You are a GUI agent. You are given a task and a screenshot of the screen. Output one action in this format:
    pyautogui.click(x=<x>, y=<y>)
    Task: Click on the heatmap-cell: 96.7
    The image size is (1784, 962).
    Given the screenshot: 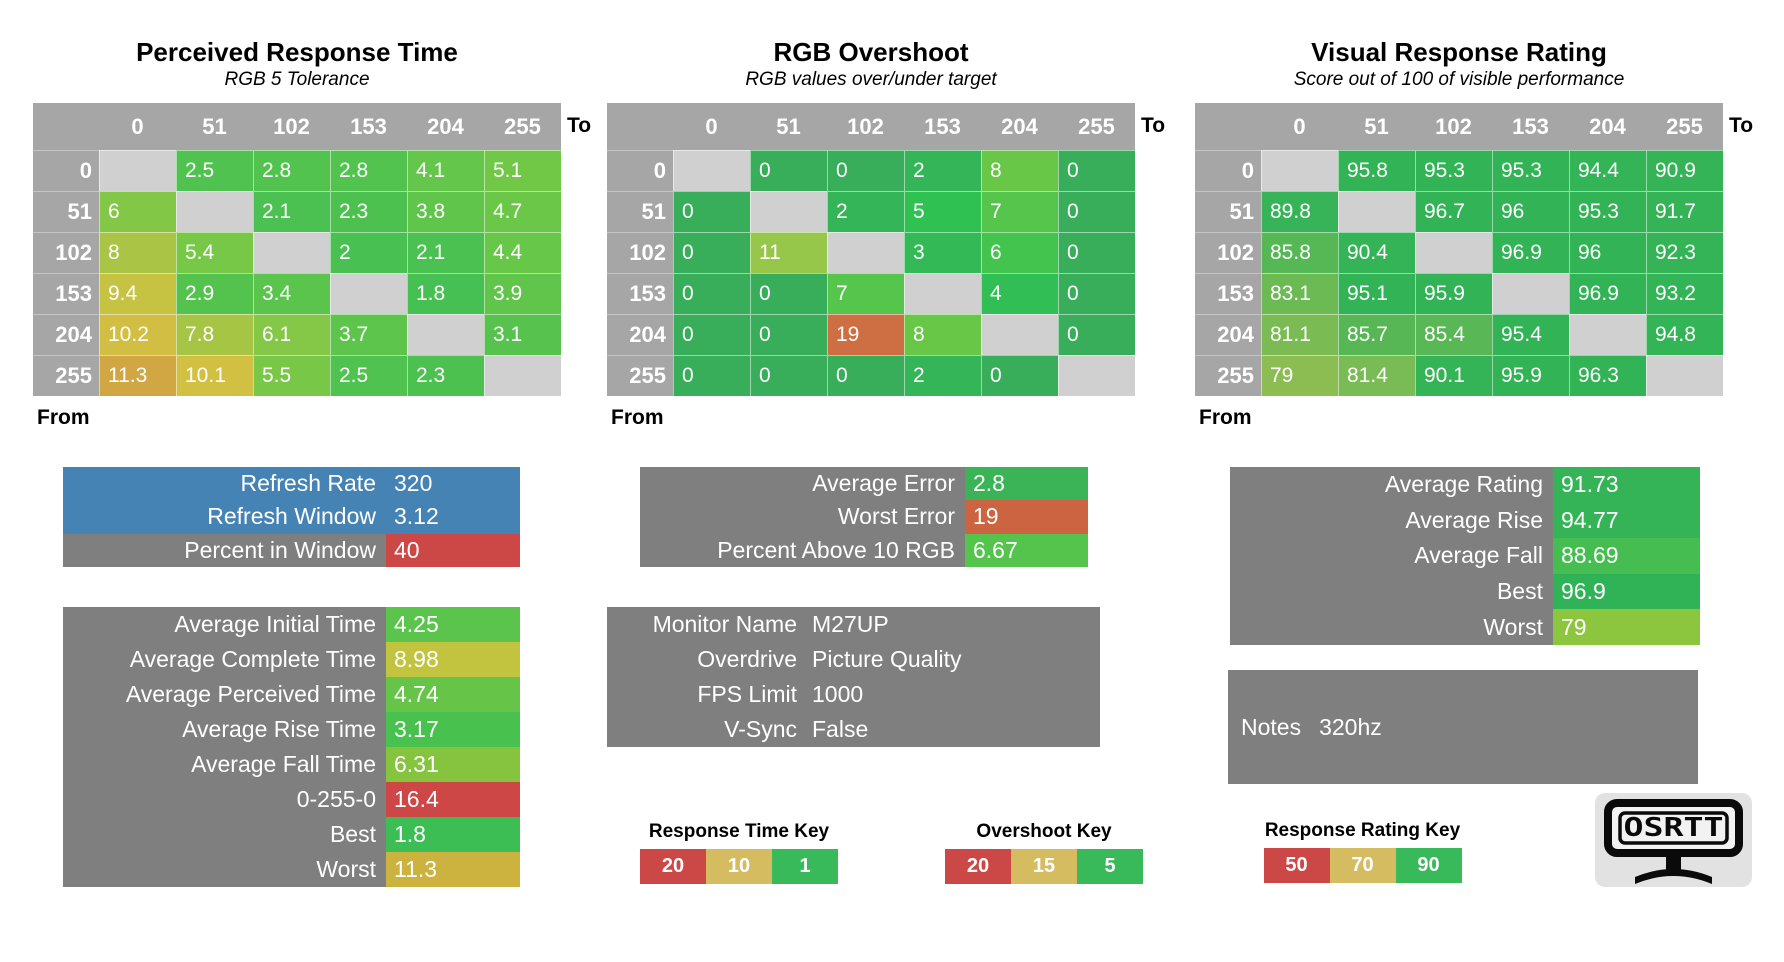 What is the action you would take?
    pyautogui.click(x=1453, y=211)
    